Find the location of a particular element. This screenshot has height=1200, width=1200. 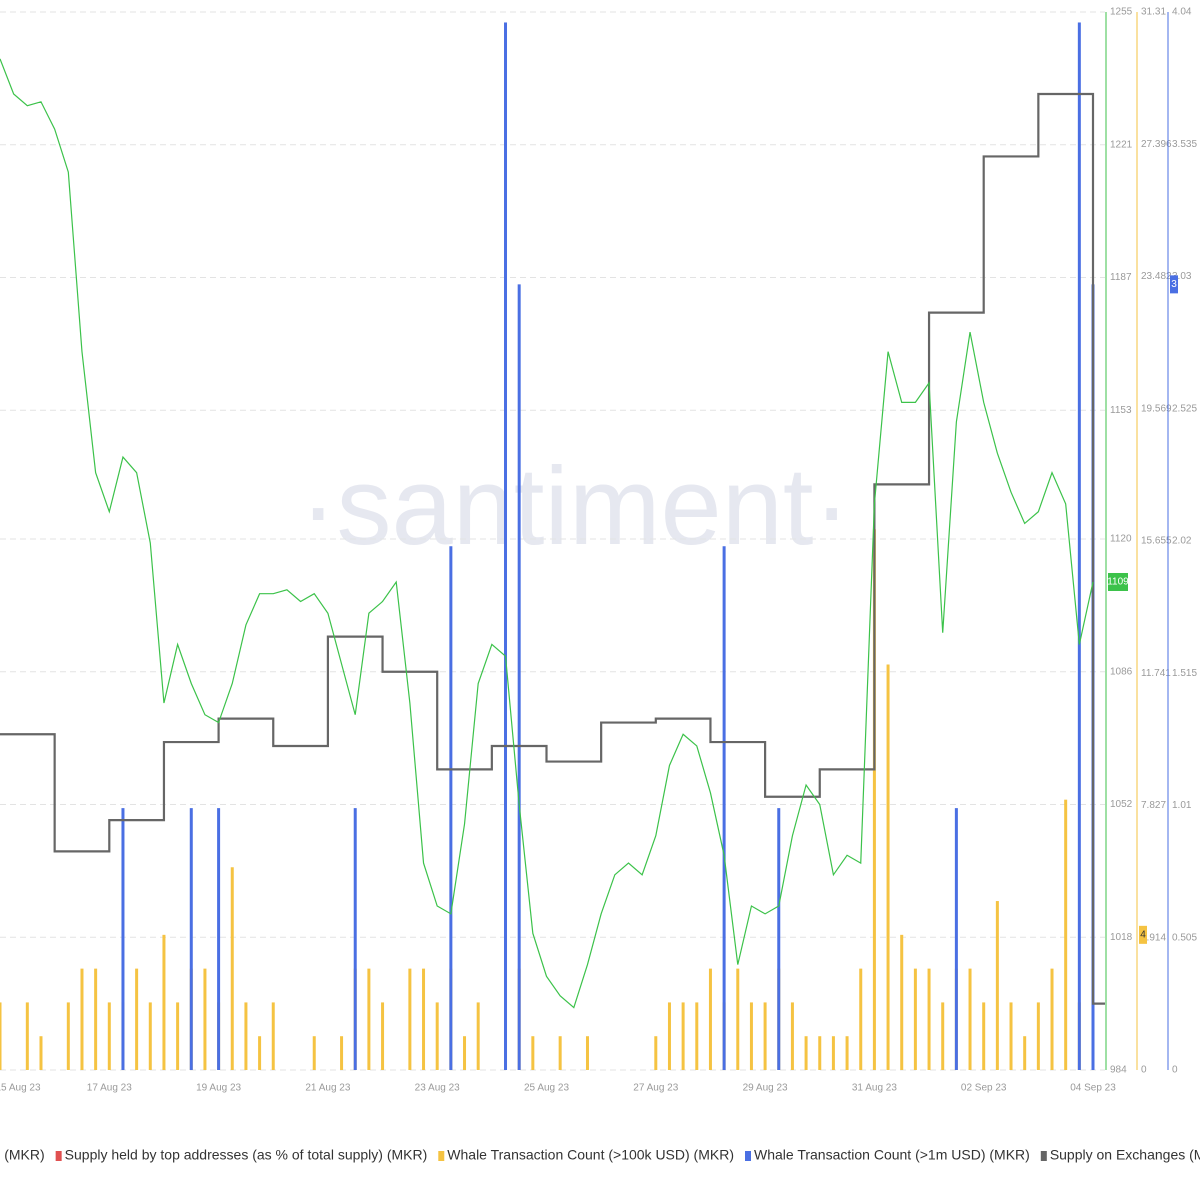

y-tick-label: 1086 is located at coordinates (1121, 671).